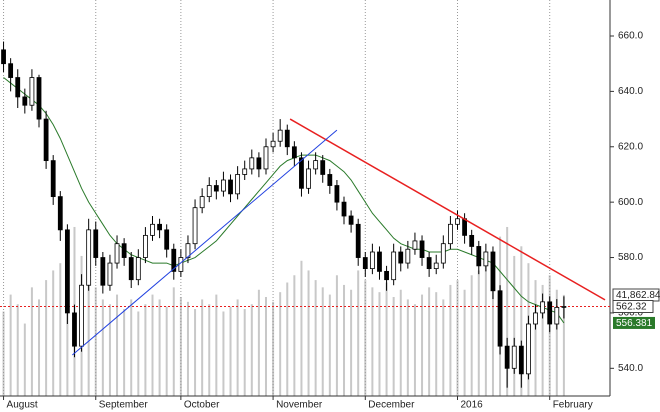 The height and width of the screenshot is (412, 660). I want to click on x-tick-label: October, so click(202, 405).